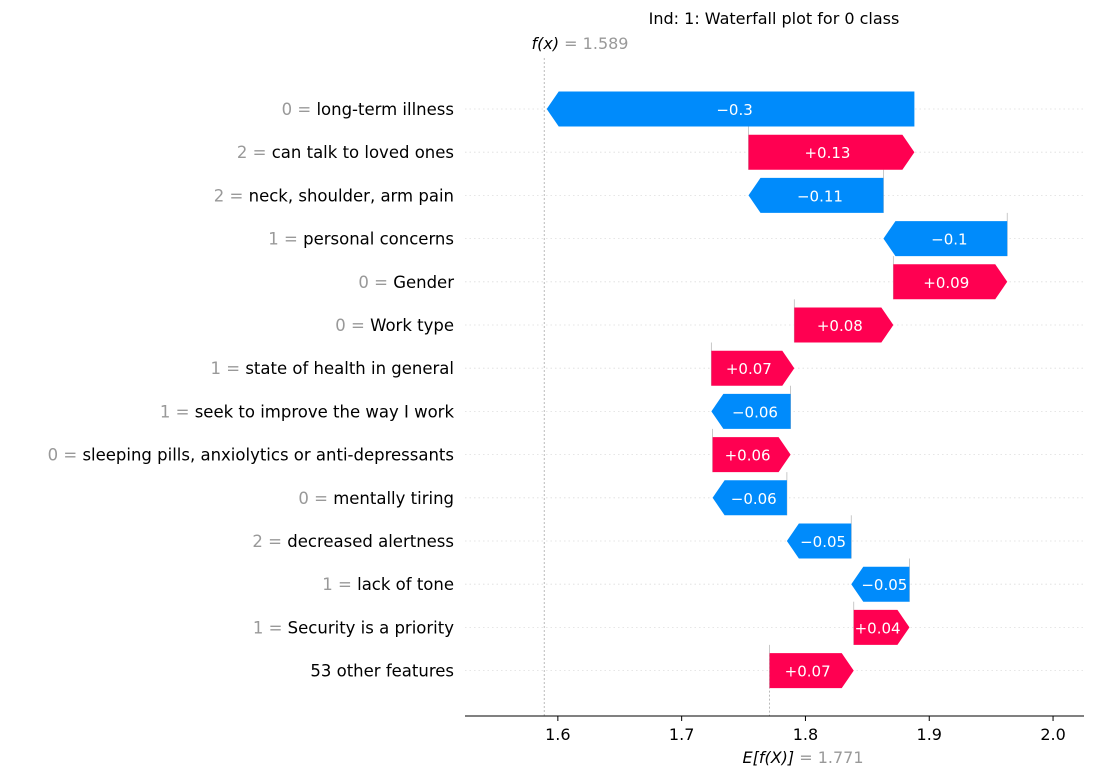 The image size is (1094, 776). Describe the element at coordinates (949, 240) in the screenshot. I see `bar-value-label: −0.1` at that location.